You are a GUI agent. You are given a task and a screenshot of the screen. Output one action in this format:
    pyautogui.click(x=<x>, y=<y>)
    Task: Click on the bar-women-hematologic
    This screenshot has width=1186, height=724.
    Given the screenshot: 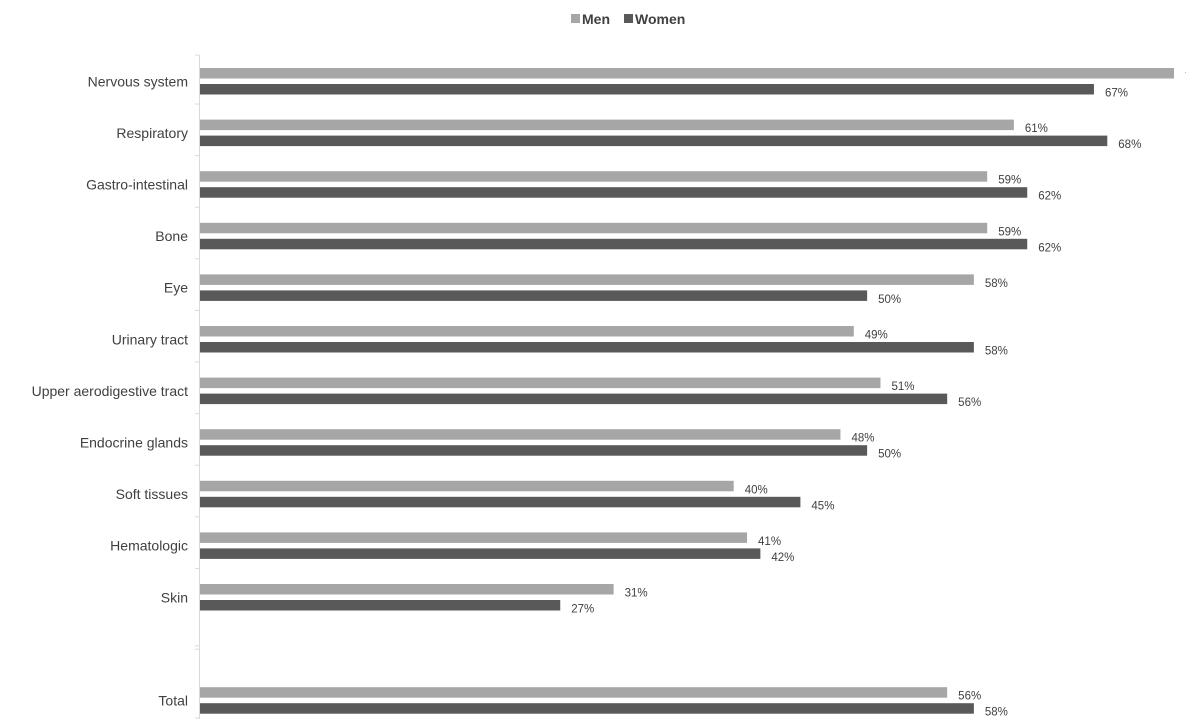 What is the action you would take?
    pyautogui.click(x=480, y=553)
    